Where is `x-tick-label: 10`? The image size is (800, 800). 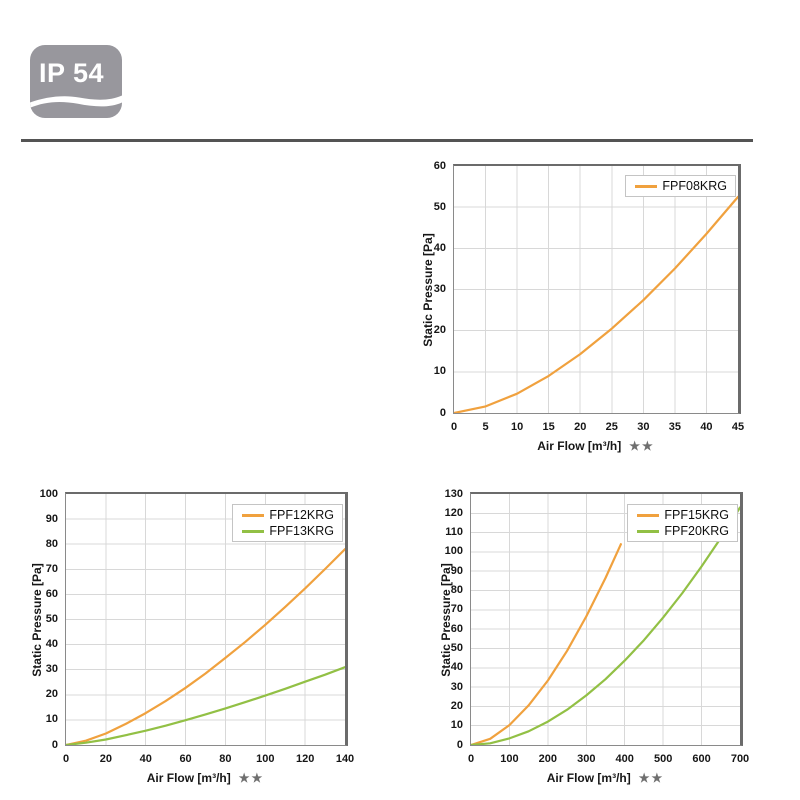 x-tick-label: 10 is located at coordinates (517, 427).